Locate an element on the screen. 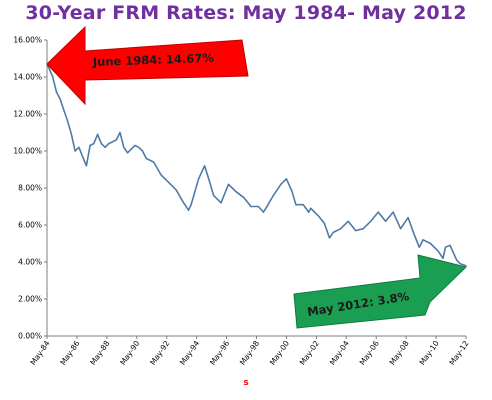 This screenshot has width=492, height=400. june-1984-annotation: June 1984: 14.67% is located at coordinates (147, 65).